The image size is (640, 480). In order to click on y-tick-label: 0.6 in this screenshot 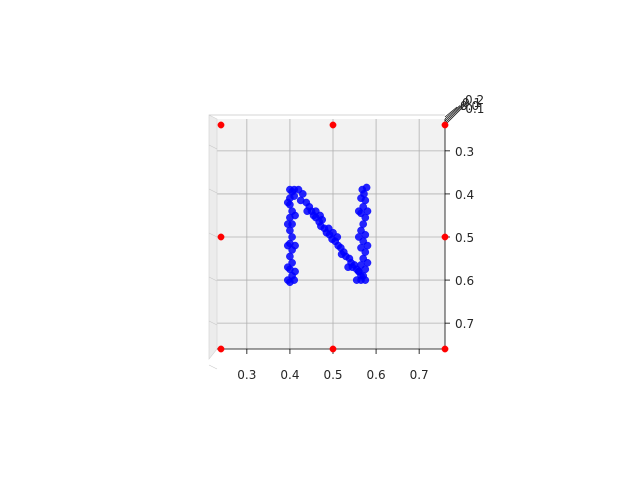, I will do `click(464, 281)`.